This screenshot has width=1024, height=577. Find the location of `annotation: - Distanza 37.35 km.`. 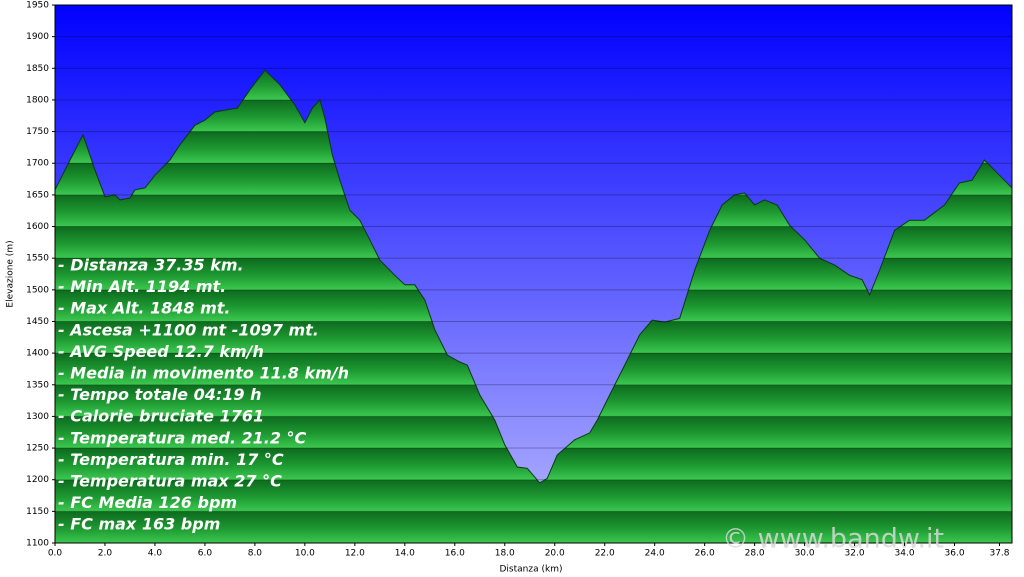

annotation: - Distanza 37.35 km. is located at coordinates (151, 265).